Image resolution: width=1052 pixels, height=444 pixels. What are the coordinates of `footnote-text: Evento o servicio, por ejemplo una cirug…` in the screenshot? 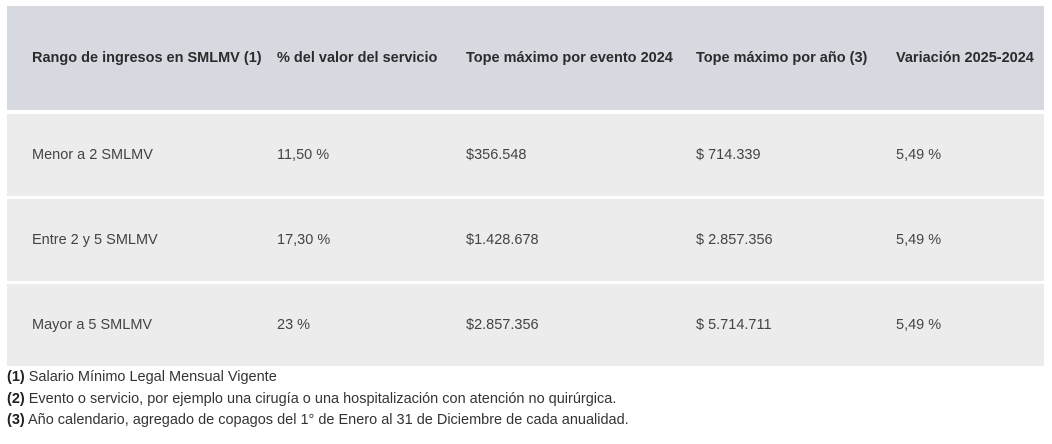 It's located at (322, 398).